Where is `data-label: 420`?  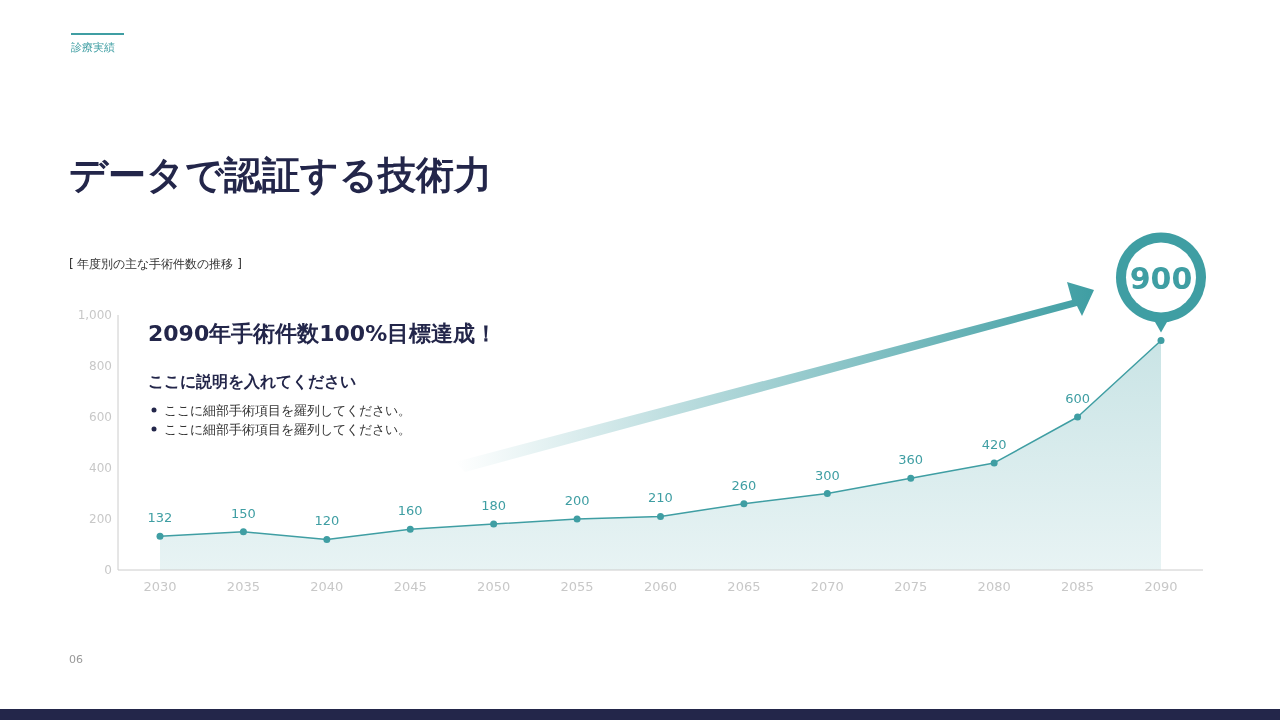 data-label: 420 is located at coordinates (994, 444).